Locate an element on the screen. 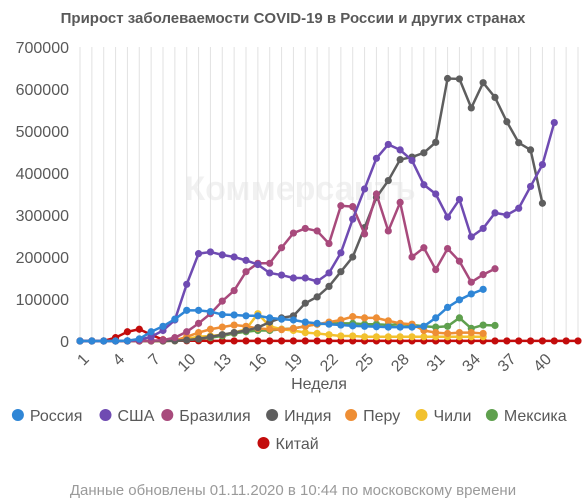 The width and height of the screenshot is (586, 502). x-tick-label: 34 is located at coordinates (471, 363).